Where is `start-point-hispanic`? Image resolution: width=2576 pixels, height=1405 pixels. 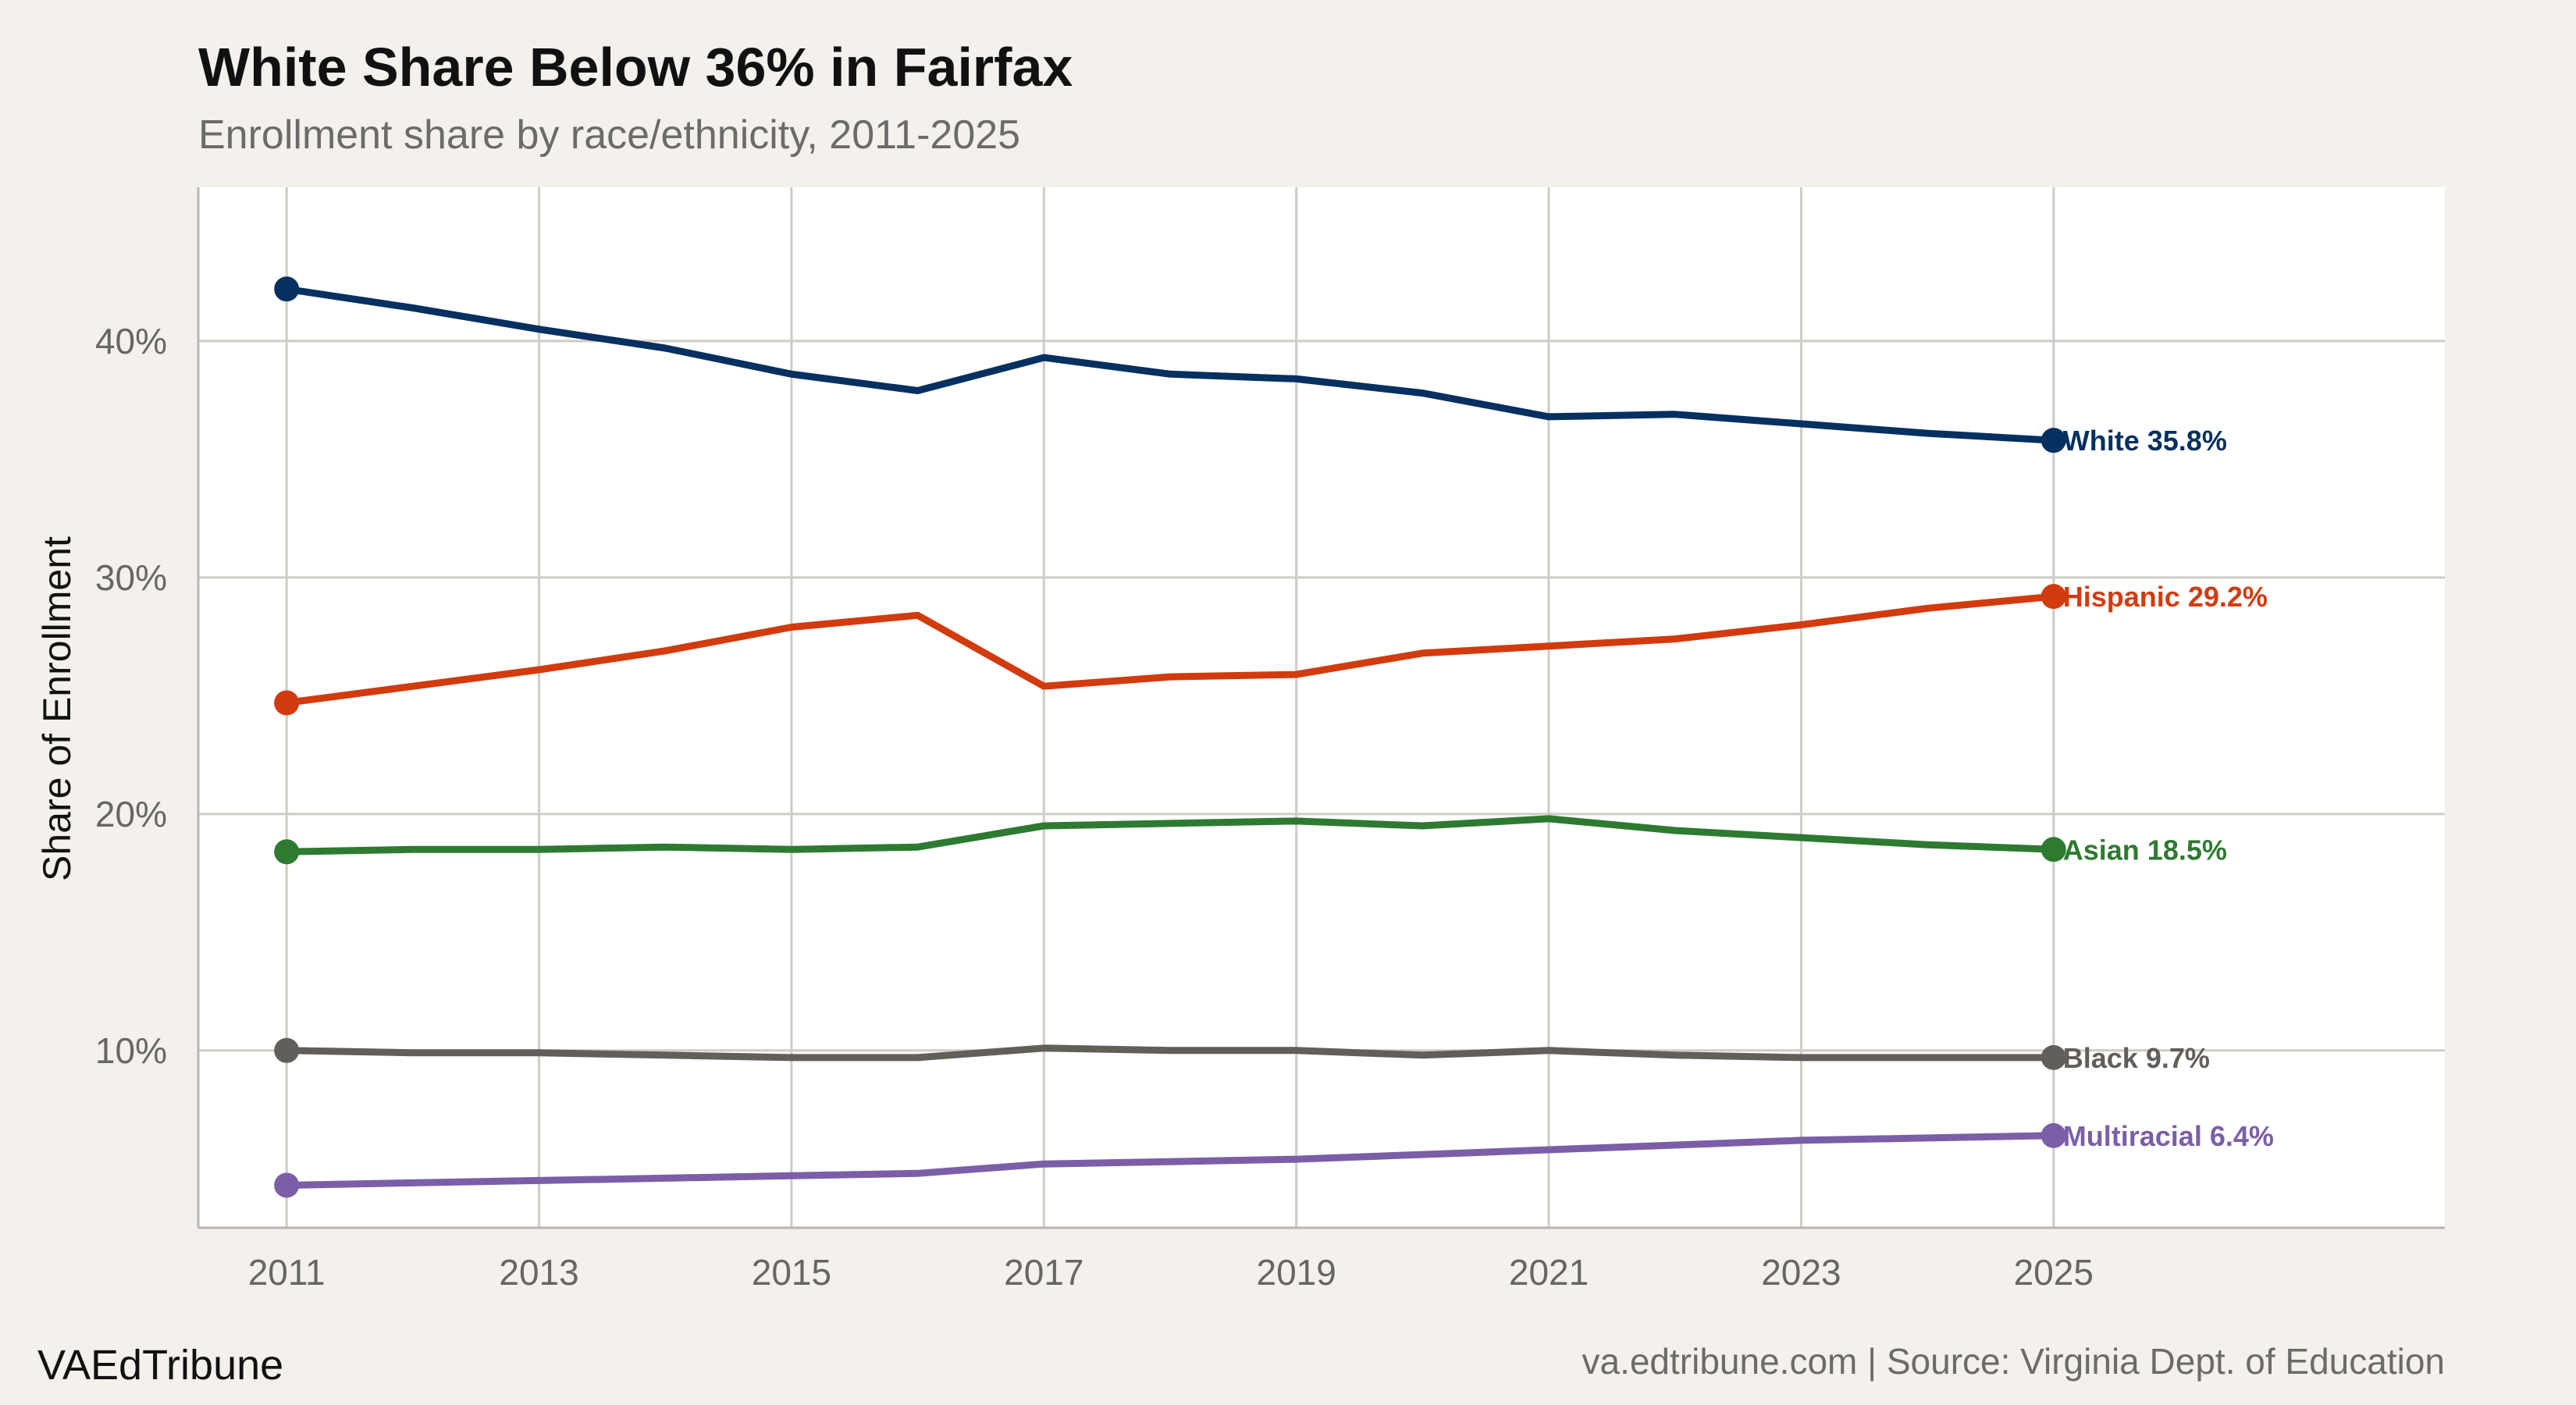 start-point-hispanic is located at coordinates (287, 703).